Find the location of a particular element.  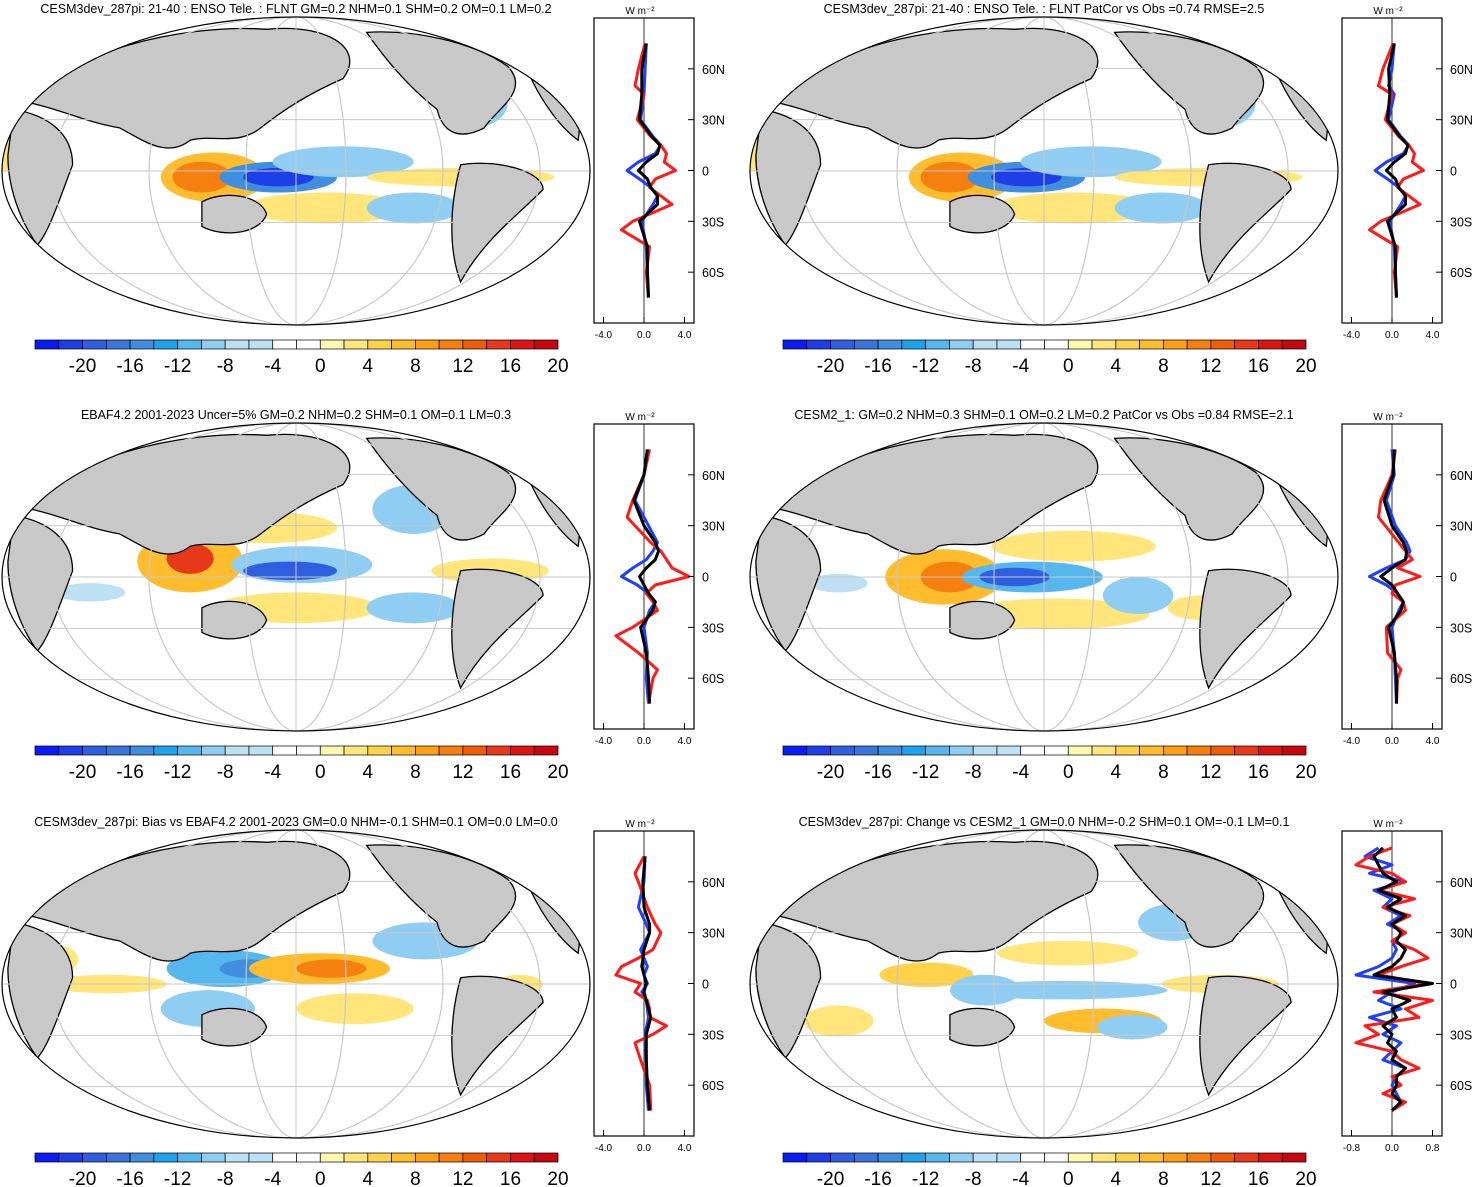

profile-series-mean is located at coordinates (1394, 576).